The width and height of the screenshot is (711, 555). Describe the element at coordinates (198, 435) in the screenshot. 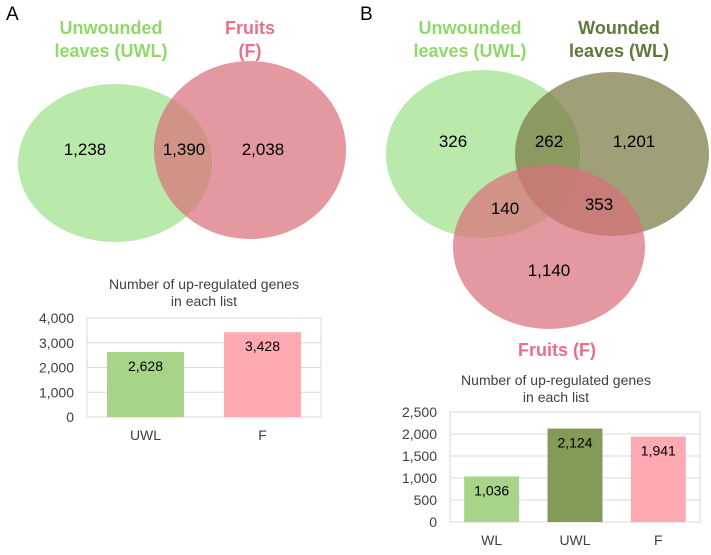

I see `chart-a-x-axis: UWL F` at that location.